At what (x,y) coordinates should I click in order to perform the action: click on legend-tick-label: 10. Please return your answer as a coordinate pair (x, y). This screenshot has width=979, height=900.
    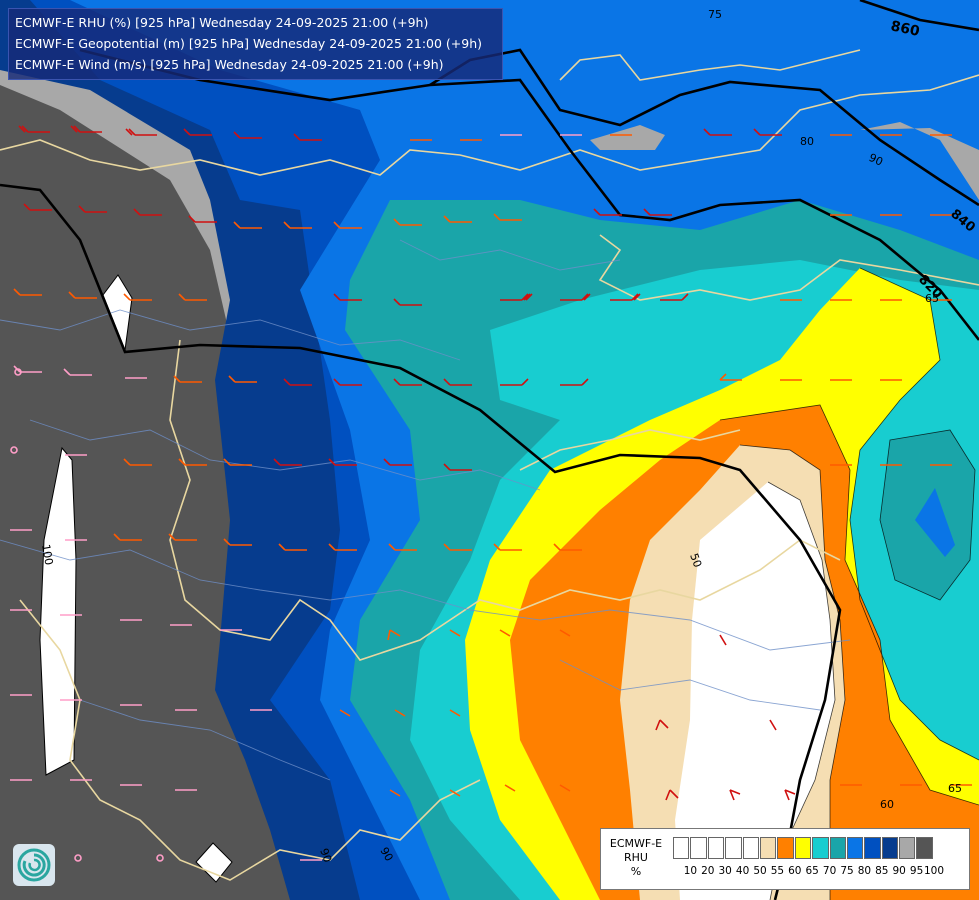
    Looking at the image, I should click on (690, 871).